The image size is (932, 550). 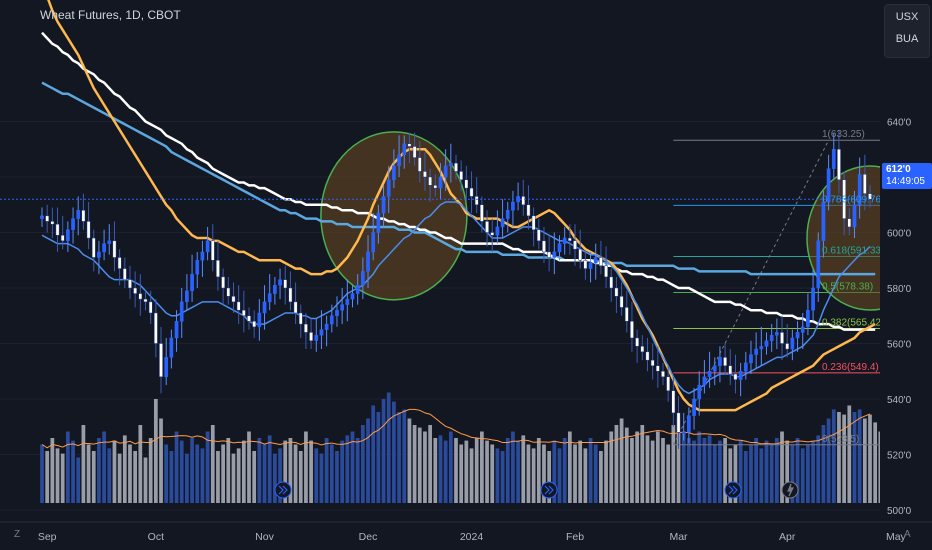 What do you see at coordinates (907, 176) in the screenshot?
I see `last-price-tag: 612'0 14:49:05` at bounding box center [907, 176].